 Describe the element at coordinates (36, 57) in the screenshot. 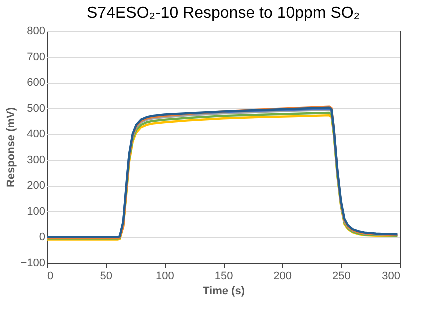

I see `y-tick-label: 700` at that location.